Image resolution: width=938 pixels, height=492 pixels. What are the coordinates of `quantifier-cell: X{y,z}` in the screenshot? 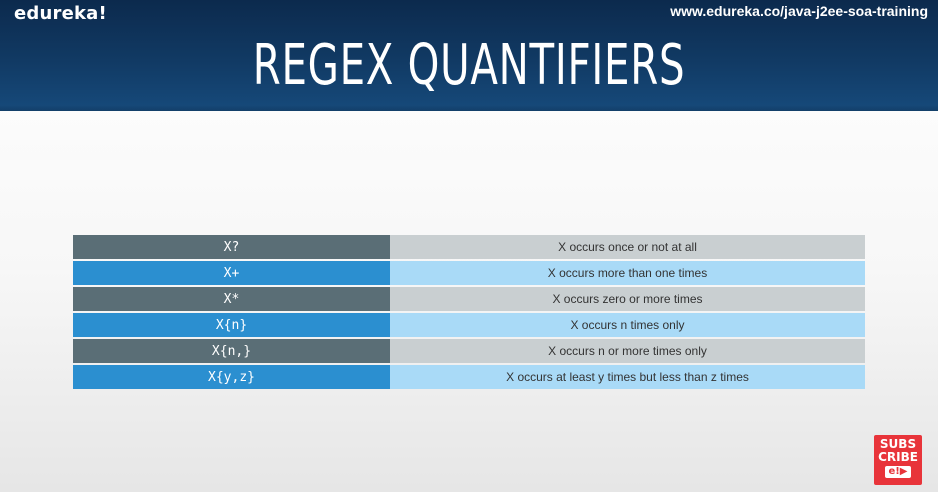 It's located at (231, 377).